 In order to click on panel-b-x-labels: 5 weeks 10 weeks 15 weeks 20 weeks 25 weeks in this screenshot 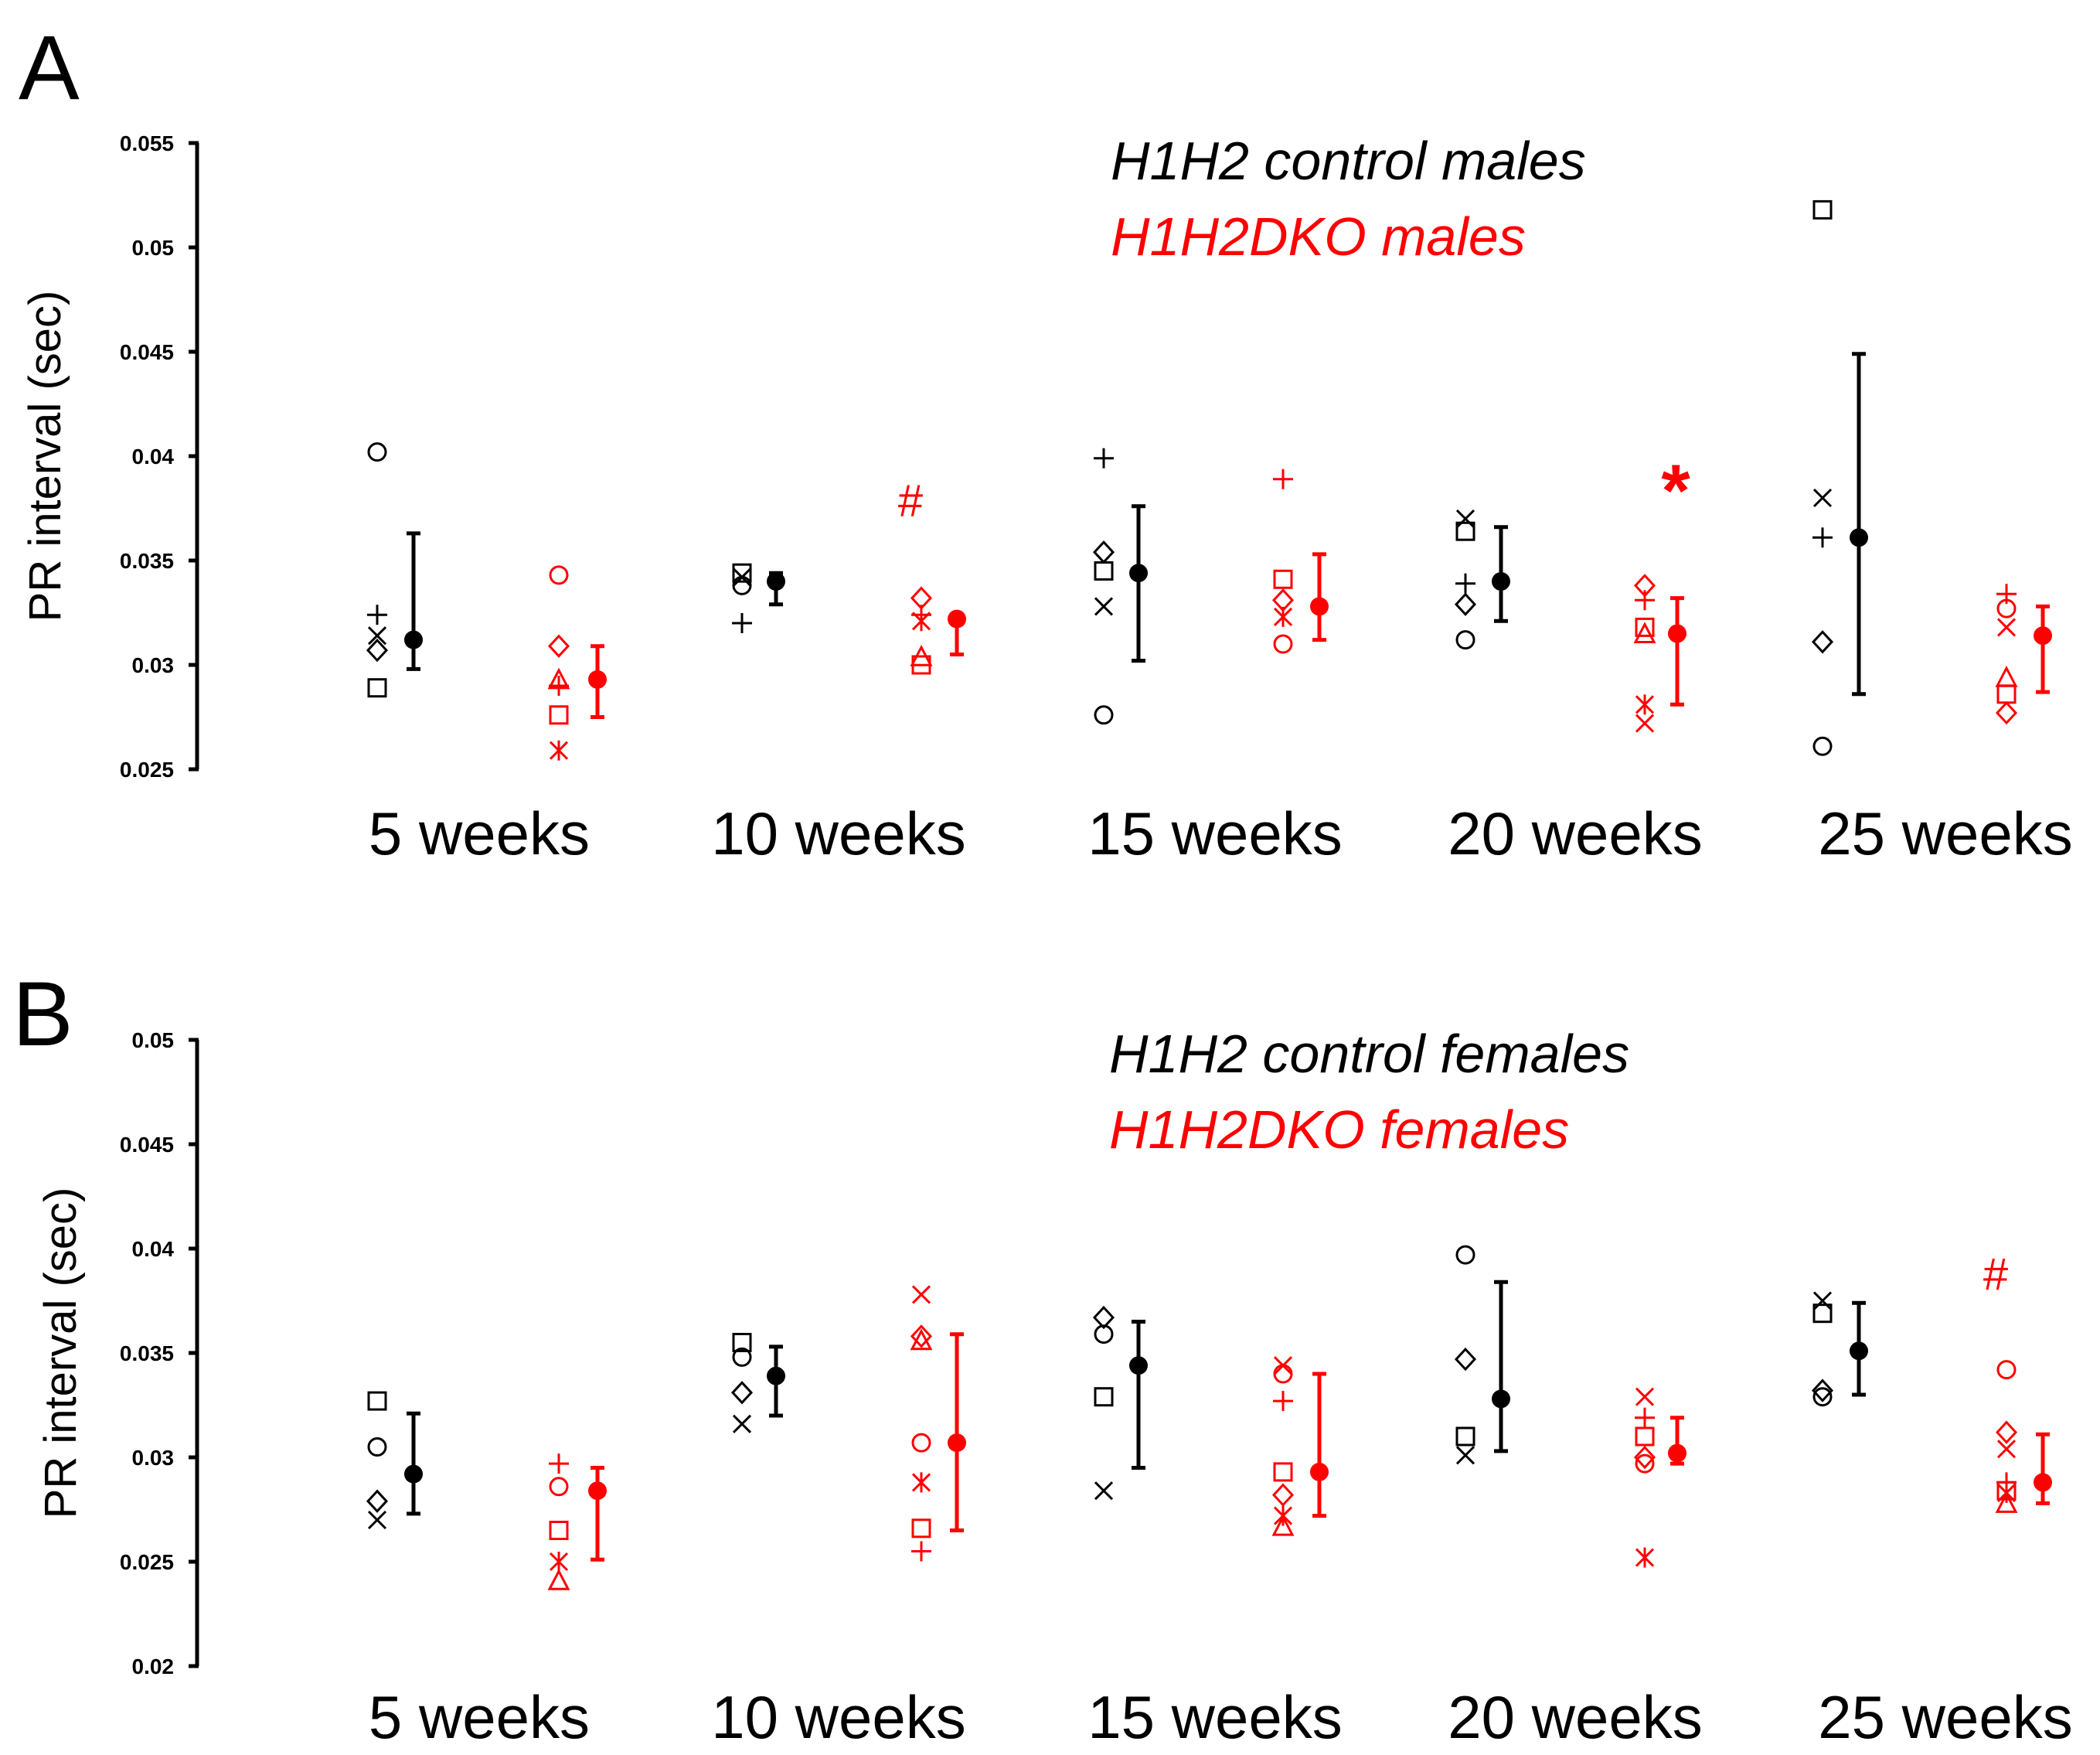, I will do `click(1221, 1717)`.